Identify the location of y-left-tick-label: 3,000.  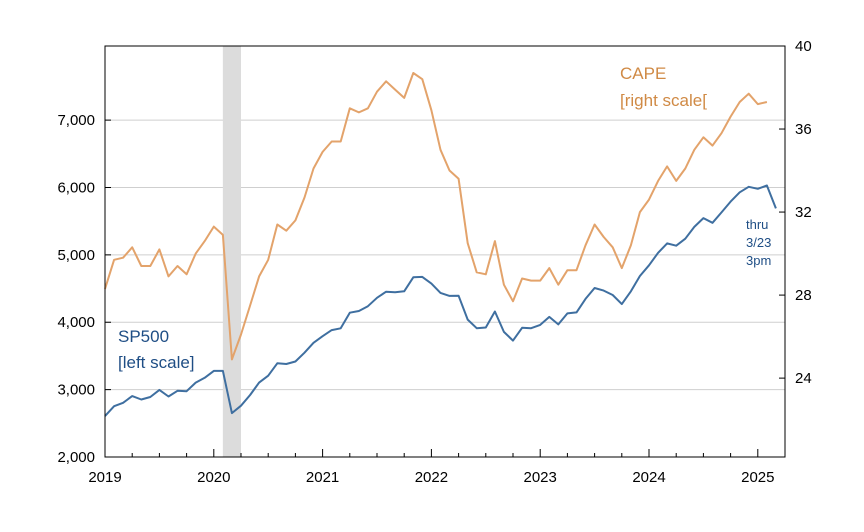
(76, 390).